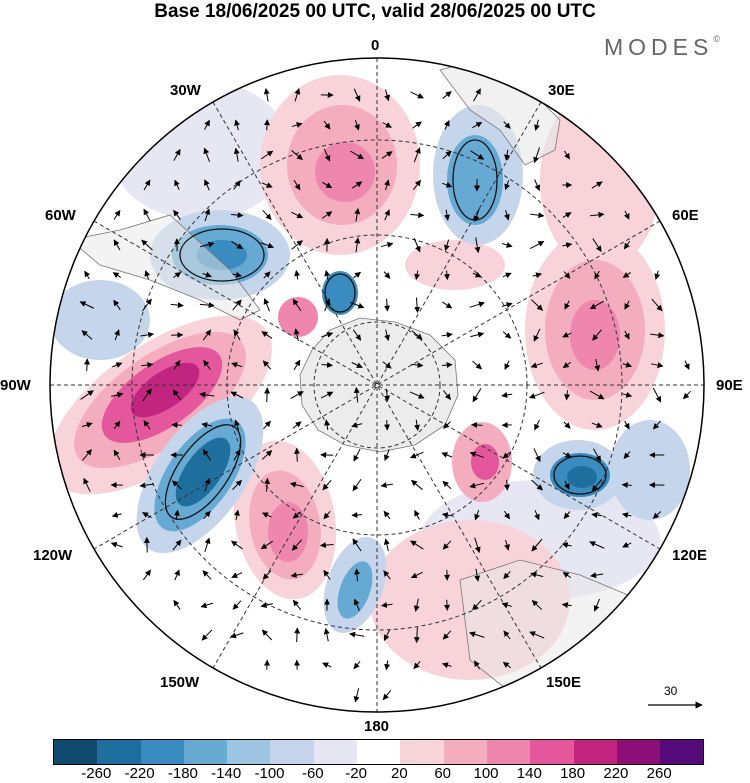 This screenshot has width=750, height=783. Describe the element at coordinates (729, 385) in the screenshot. I see `lon-label-90e: 90E` at that location.